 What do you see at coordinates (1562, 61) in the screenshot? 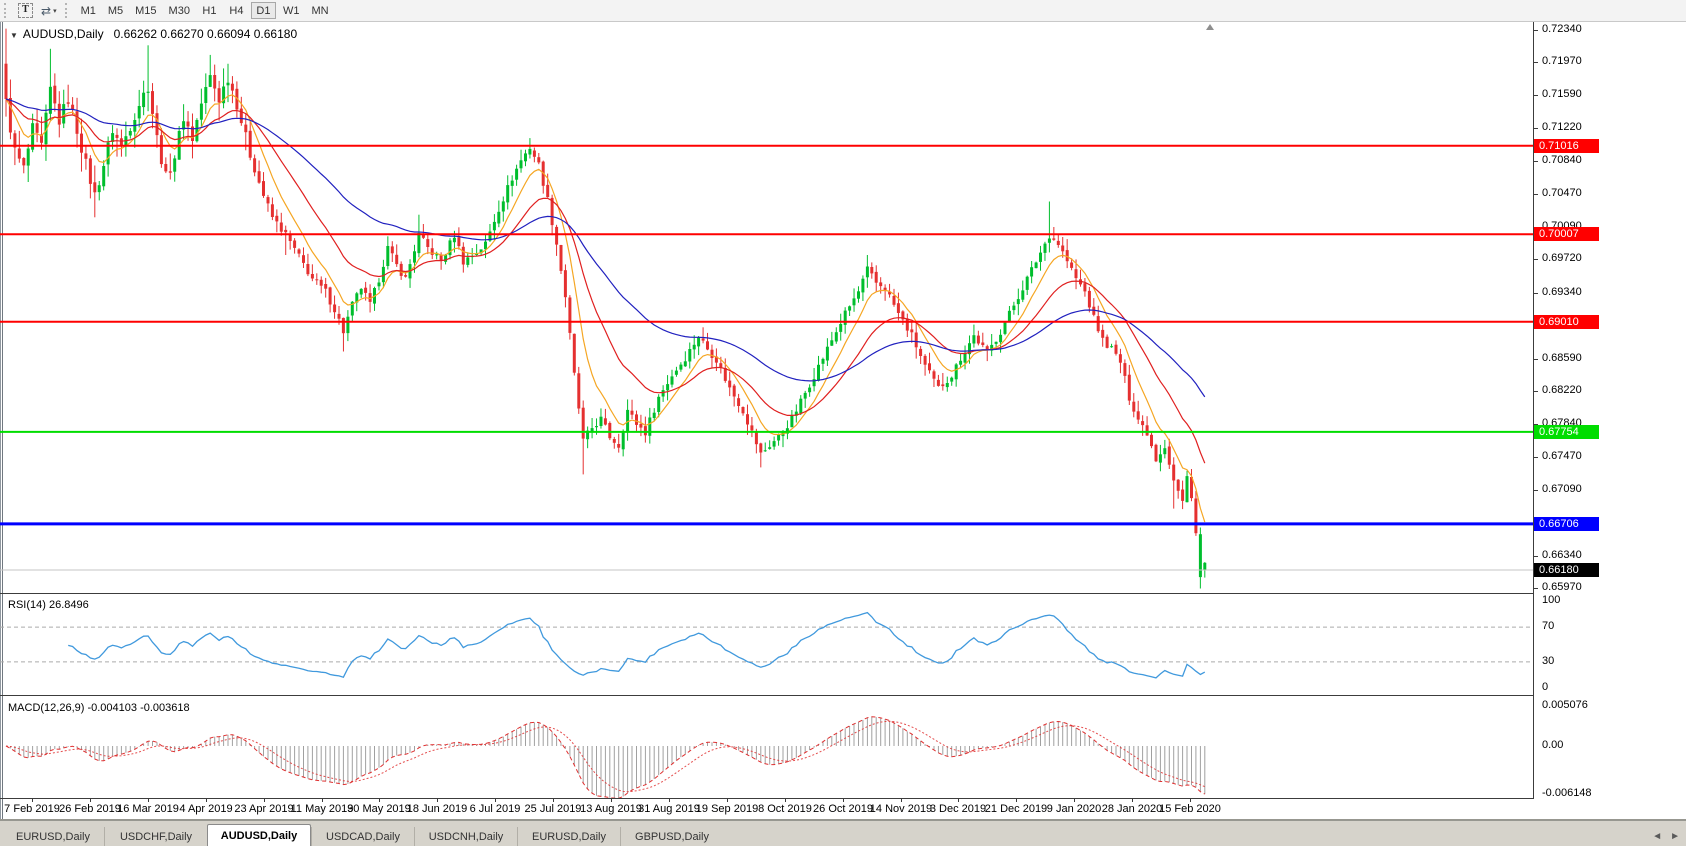
I see `price-tick-label: 0.71970` at bounding box center [1562, 61].